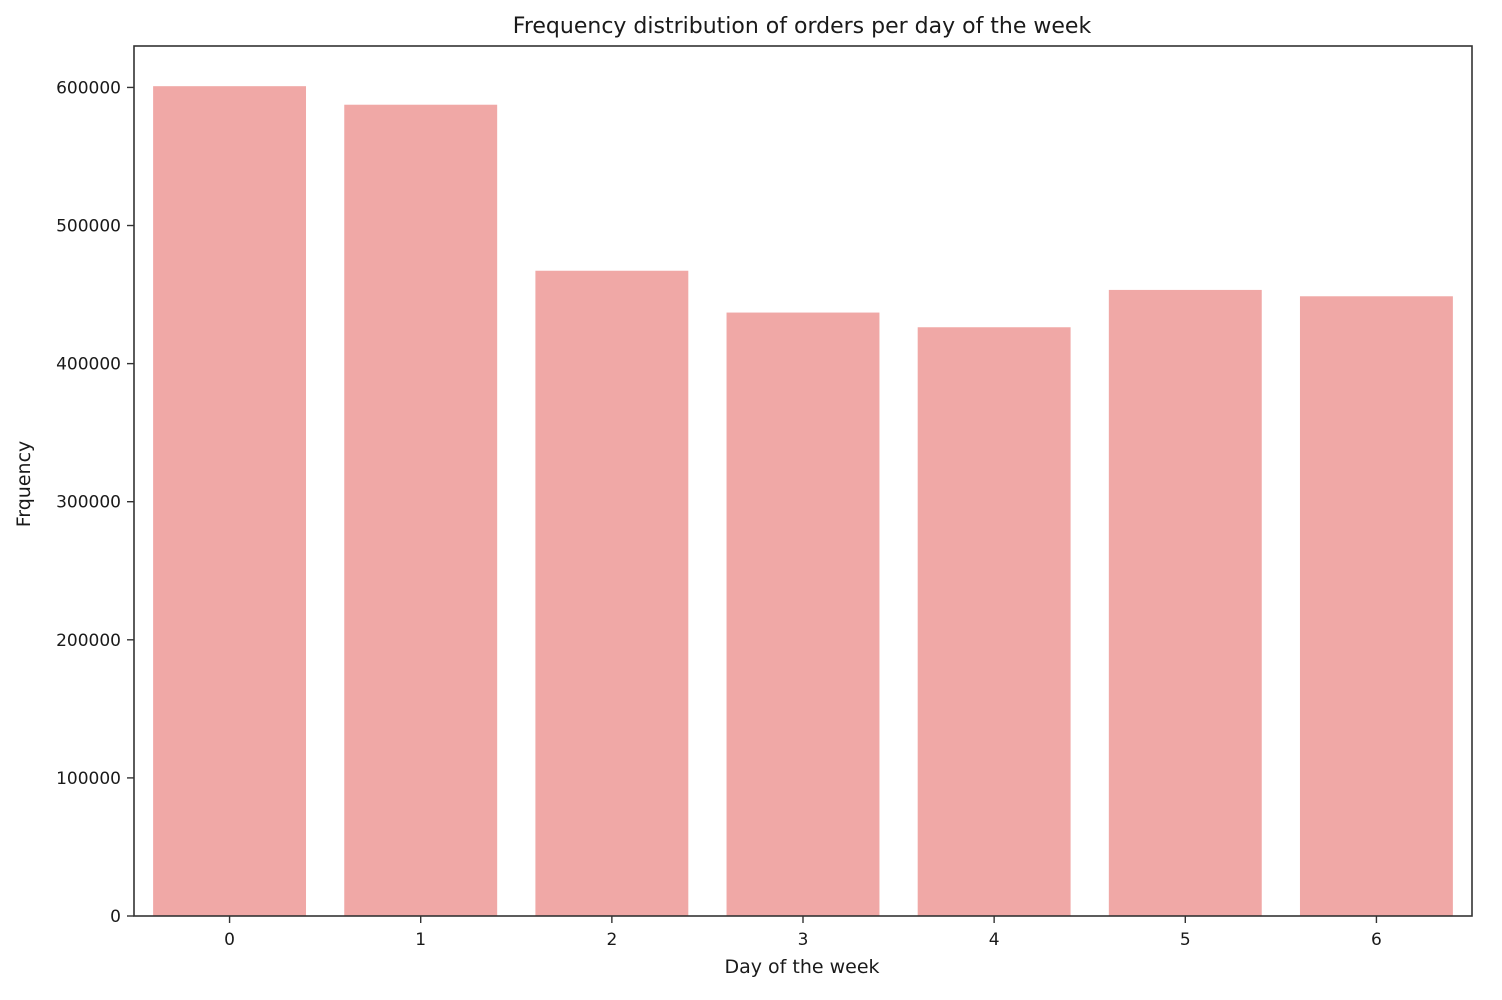  What do you see at coordinates (88, 227) in the screenshot?
I see `y-tick-label: 500000` at bounding box center [88, 227].